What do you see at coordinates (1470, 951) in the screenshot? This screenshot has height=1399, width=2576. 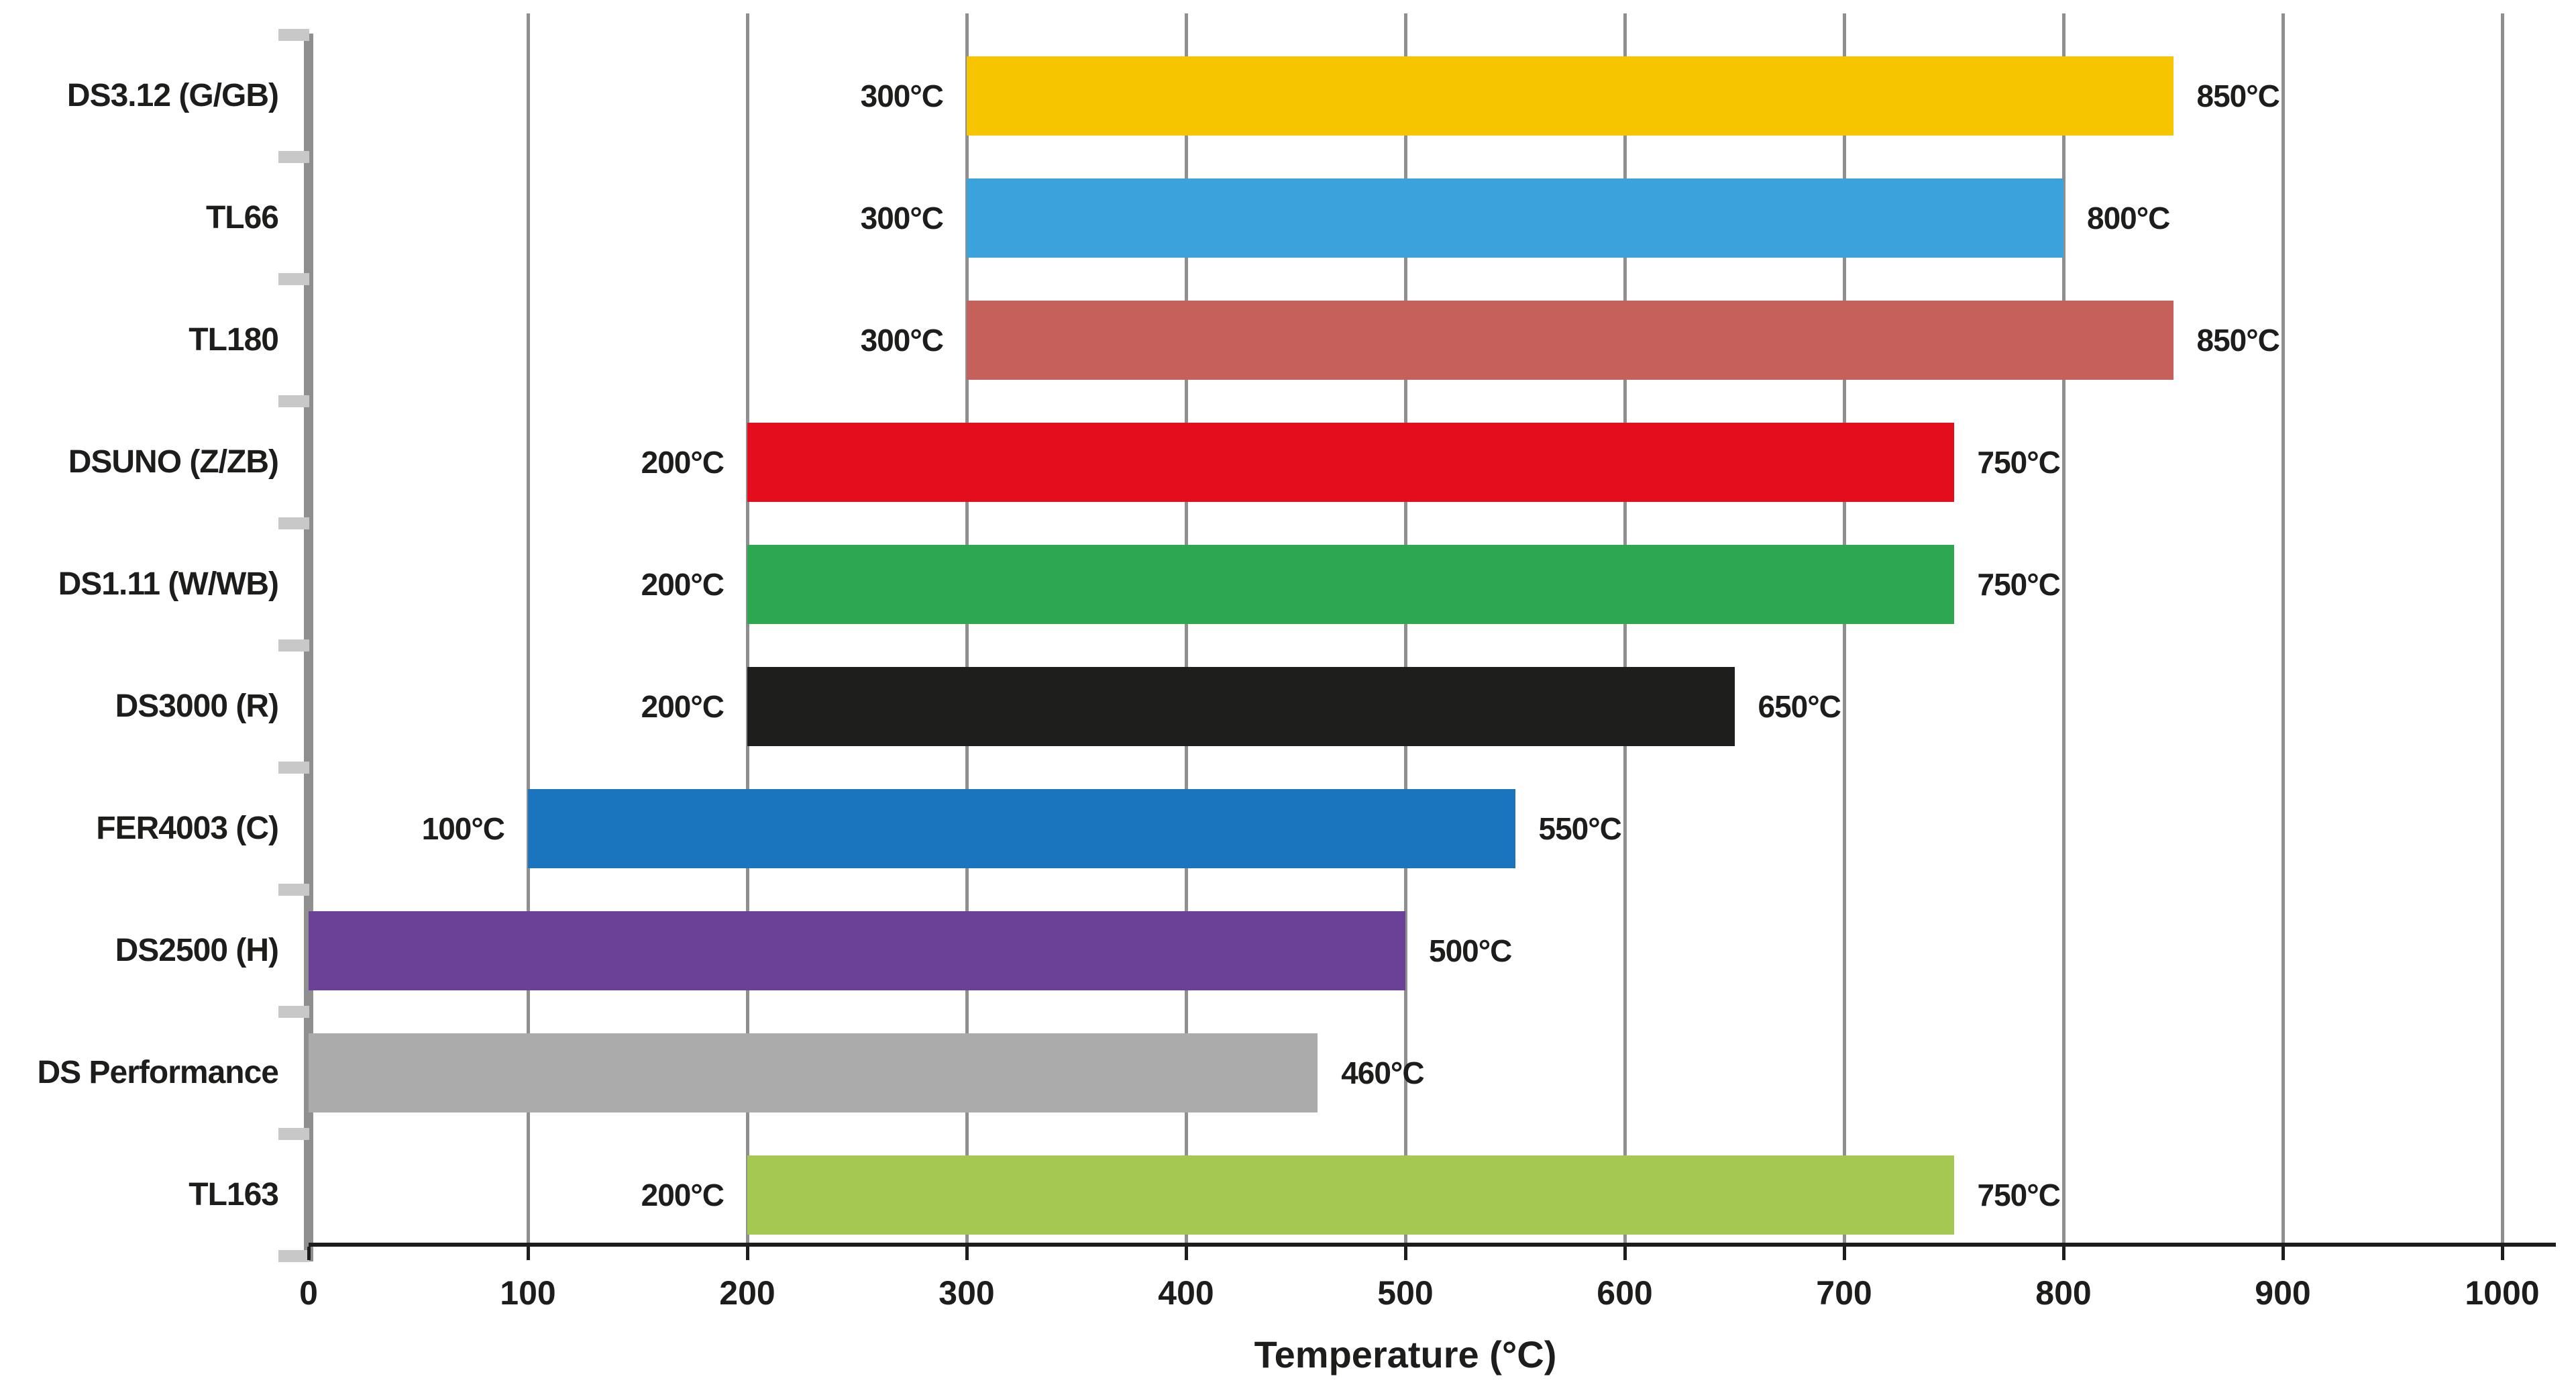 I see `bar-max-label: 500°C` at bounding box center [1470, 951].